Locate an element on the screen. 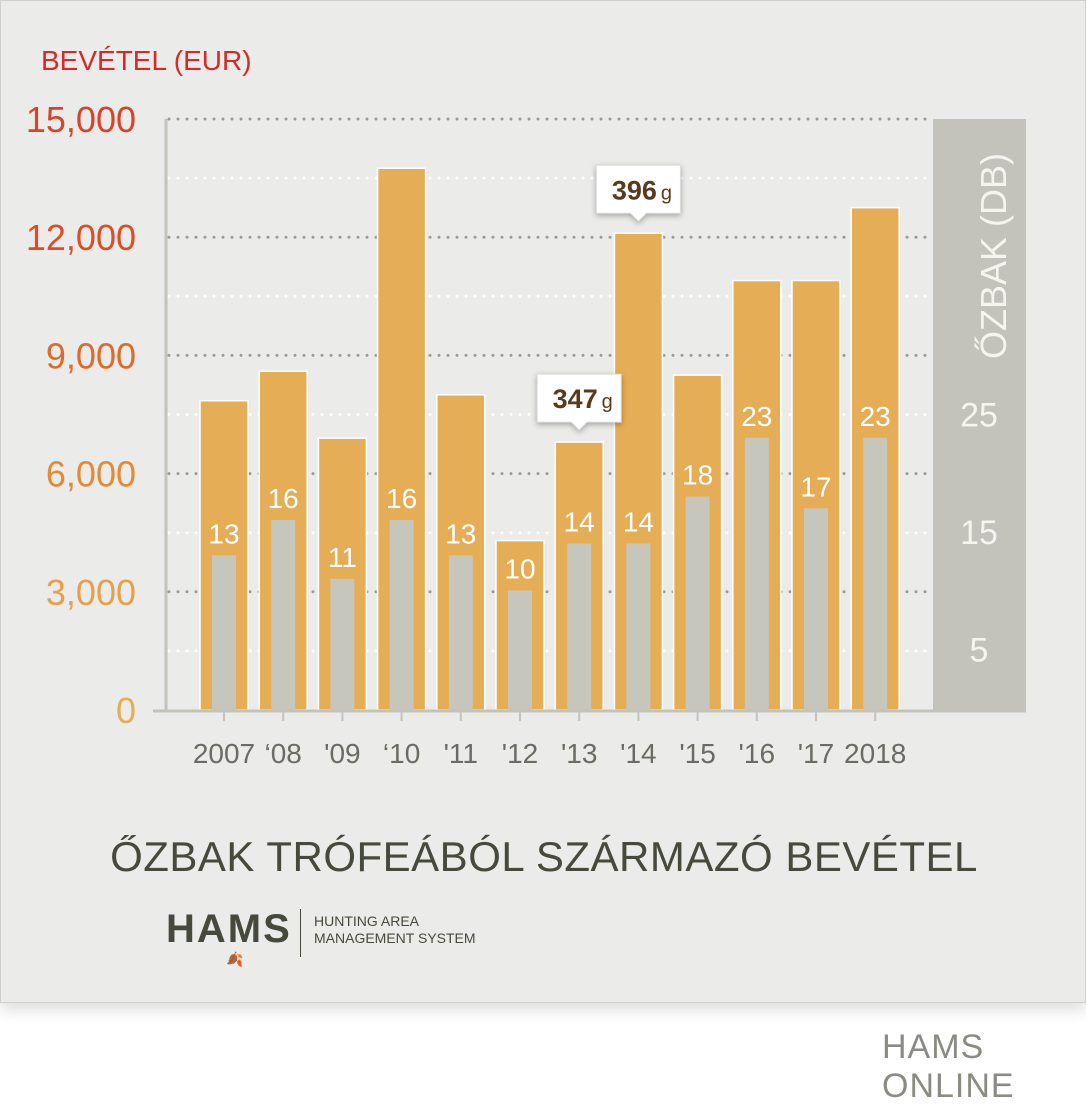 The image size is (1086, 1106). x-tick-label: '15 is located at coordinates (697, 753).